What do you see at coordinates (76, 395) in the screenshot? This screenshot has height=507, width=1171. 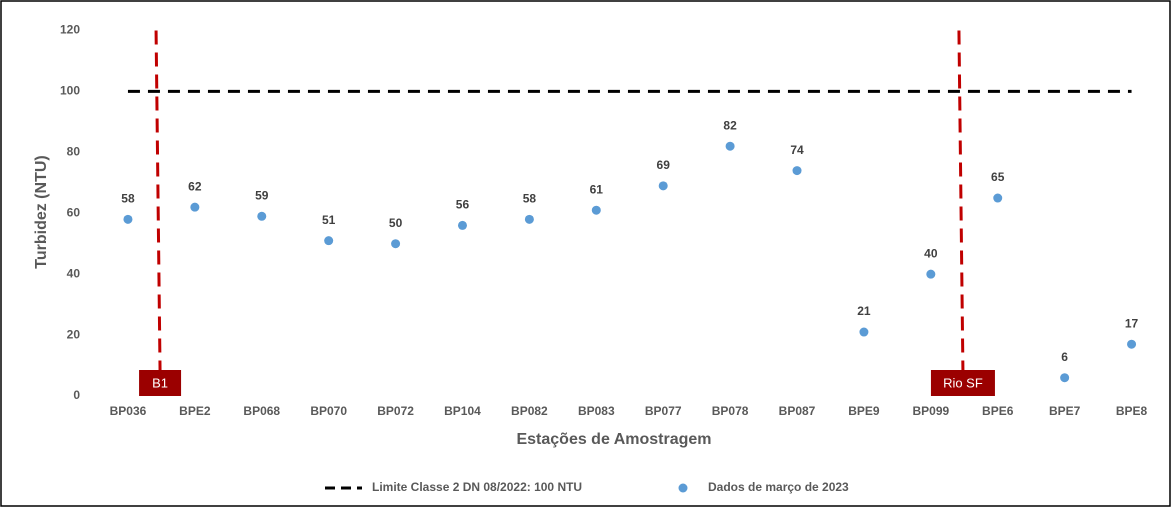 I see `y-tick-label: 0` at bounding box center [76, 395].